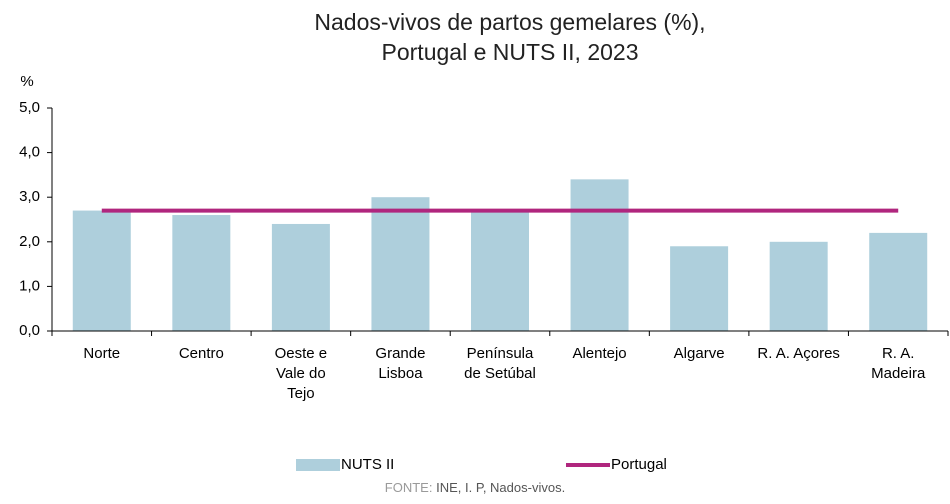  Describe the element at coordinates (318, 465) in the screenshot. I see `legend-swatch` at that location.